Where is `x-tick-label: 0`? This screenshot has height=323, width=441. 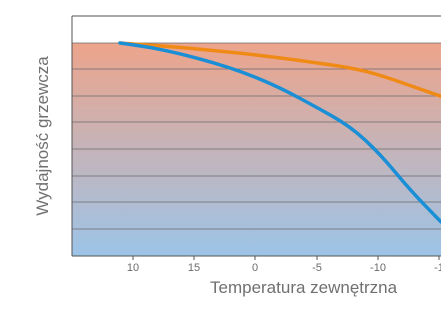 x-tick-label: 0 is located at coordinates (255, 268).